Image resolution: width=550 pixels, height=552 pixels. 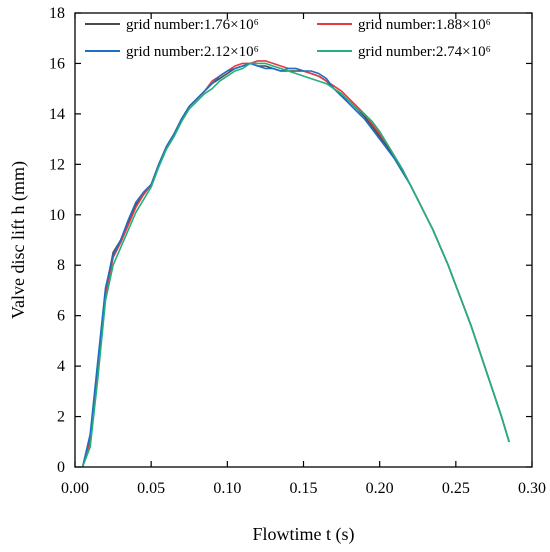 I want to click on x-tick-label: 0.30, so click(x=532, y=488).